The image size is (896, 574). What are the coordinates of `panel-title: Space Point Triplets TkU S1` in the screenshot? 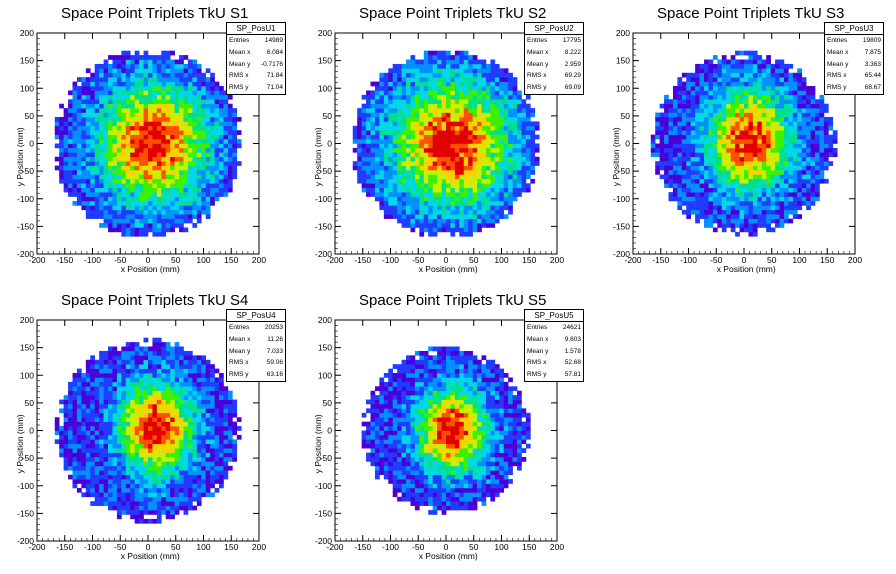 It's located at (155, 13).